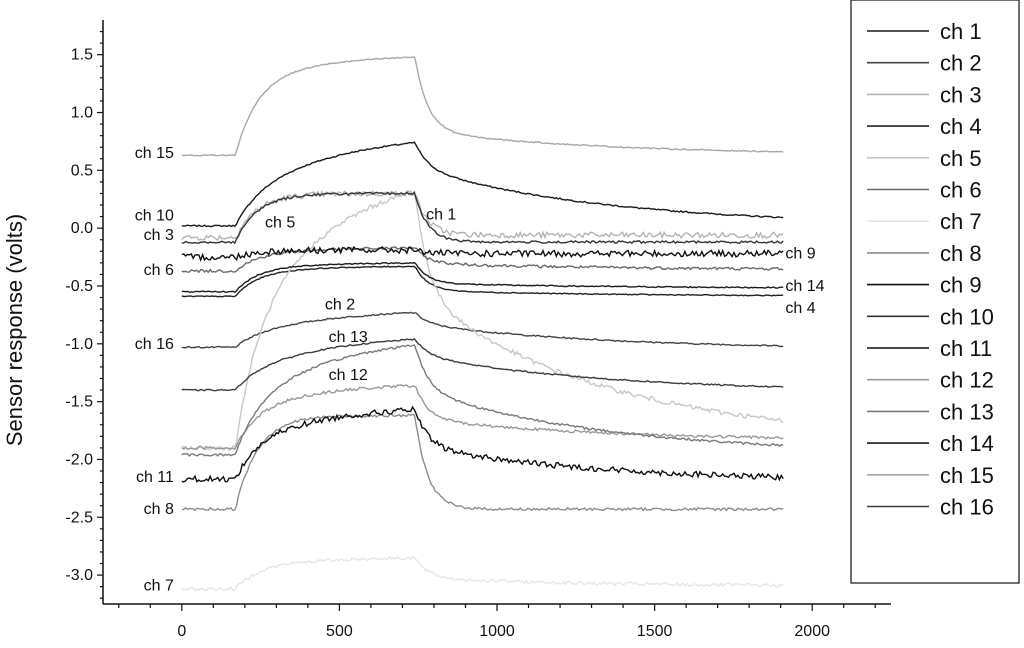 The width and height of the screenshot is (1024, 648). Describe the element at coordinates (155, 477) in the screenshot. I see `channel-label-ch-11: ch 11` at that location.